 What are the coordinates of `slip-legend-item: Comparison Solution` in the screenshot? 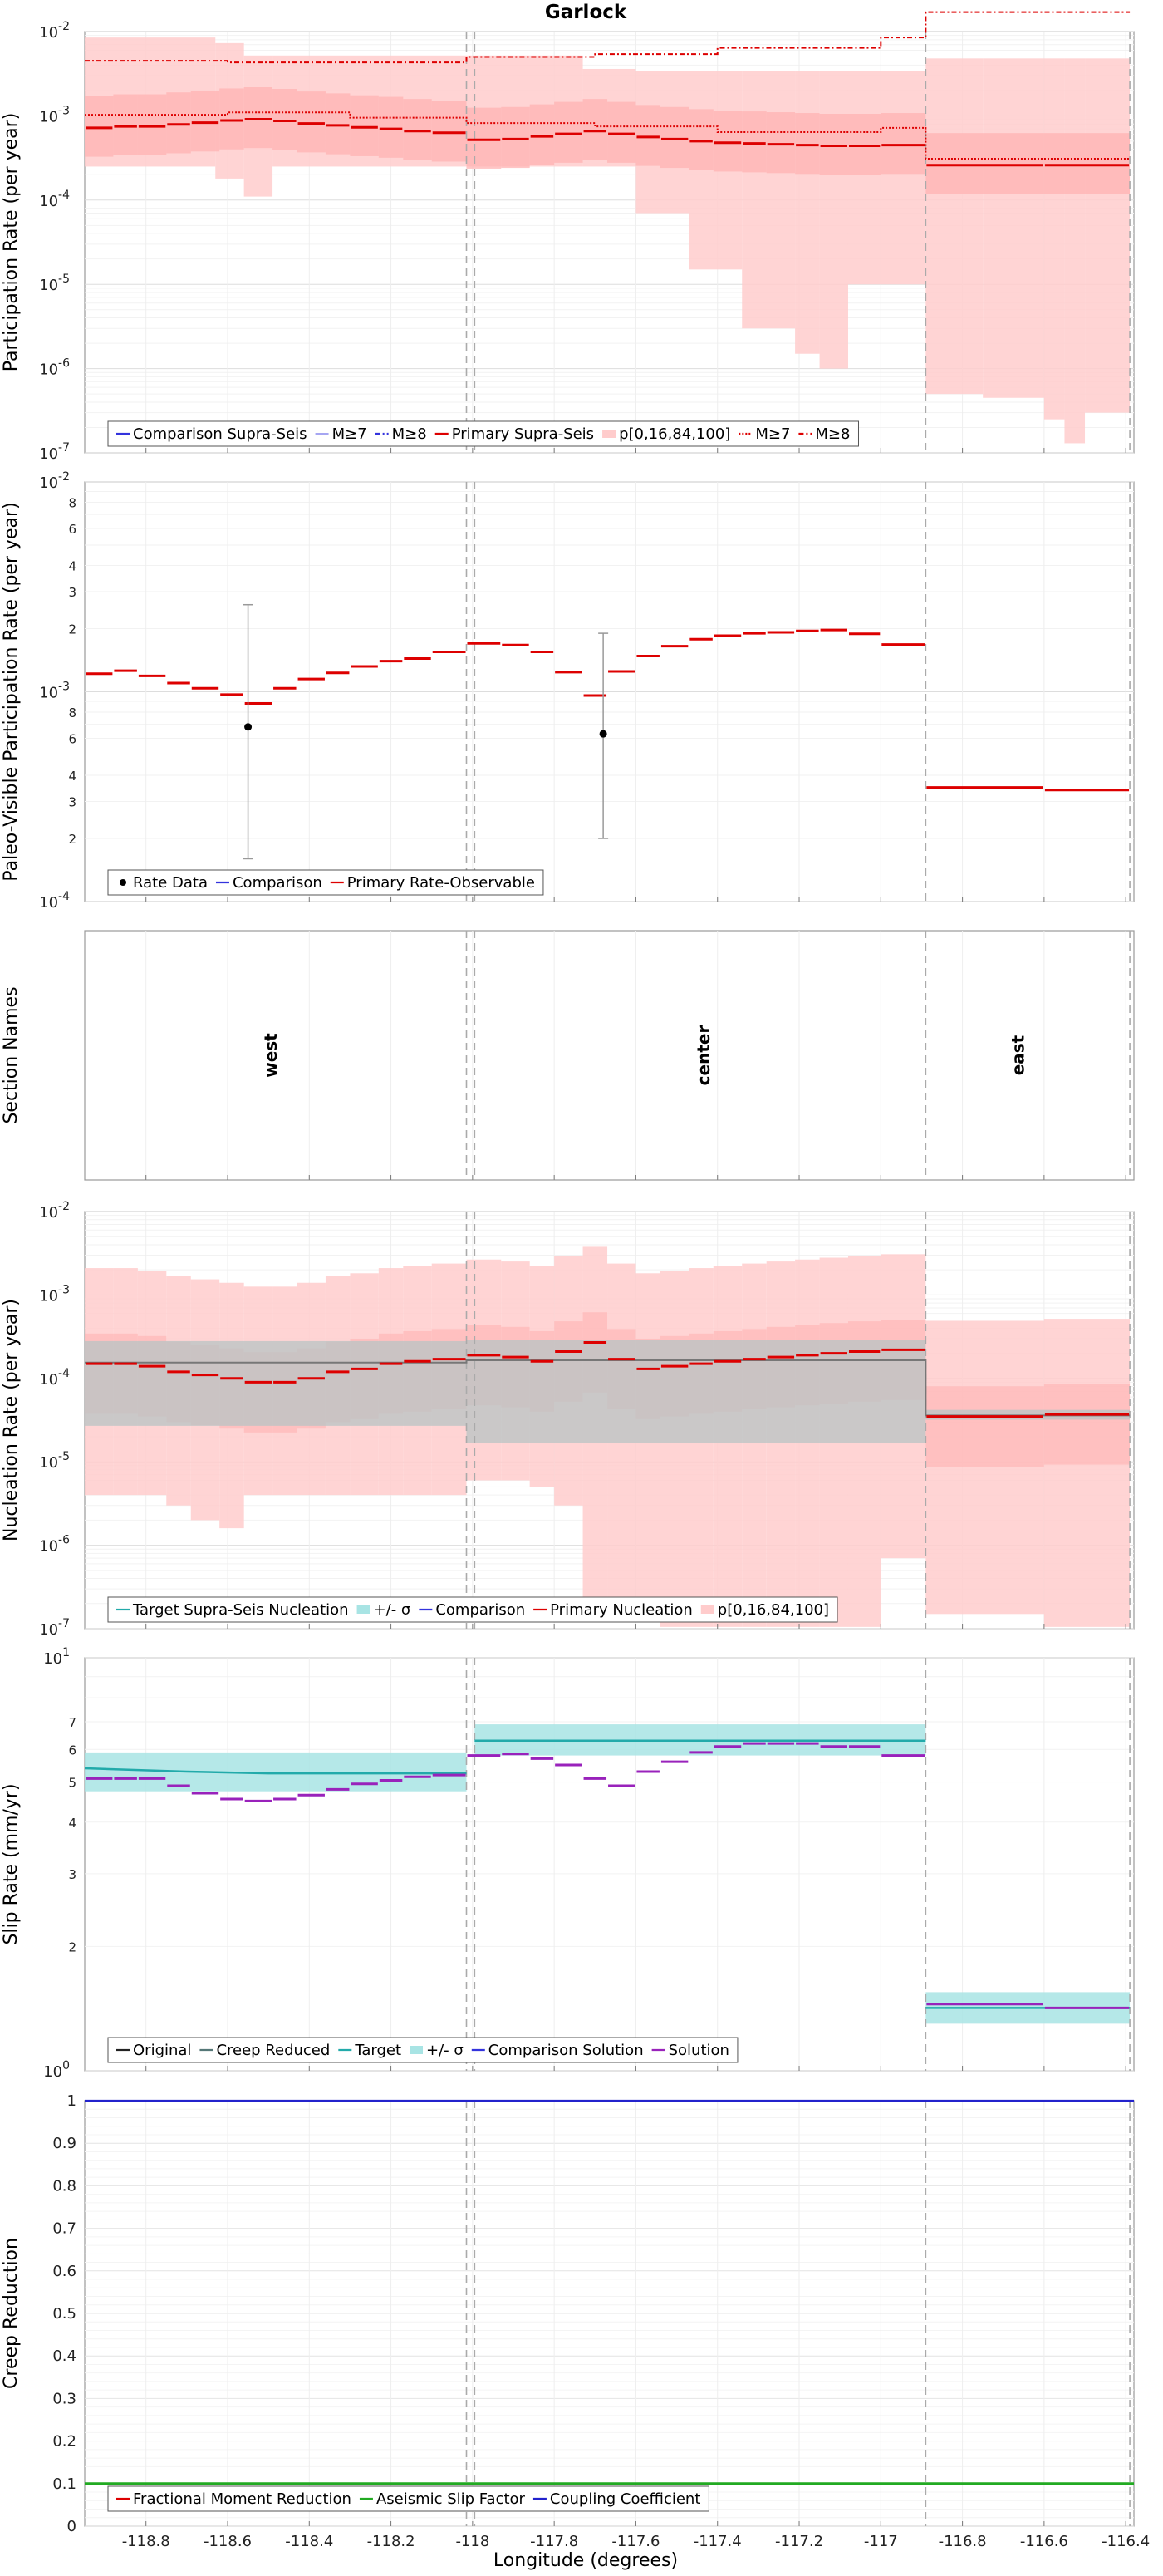 It's located at (566, 2050).